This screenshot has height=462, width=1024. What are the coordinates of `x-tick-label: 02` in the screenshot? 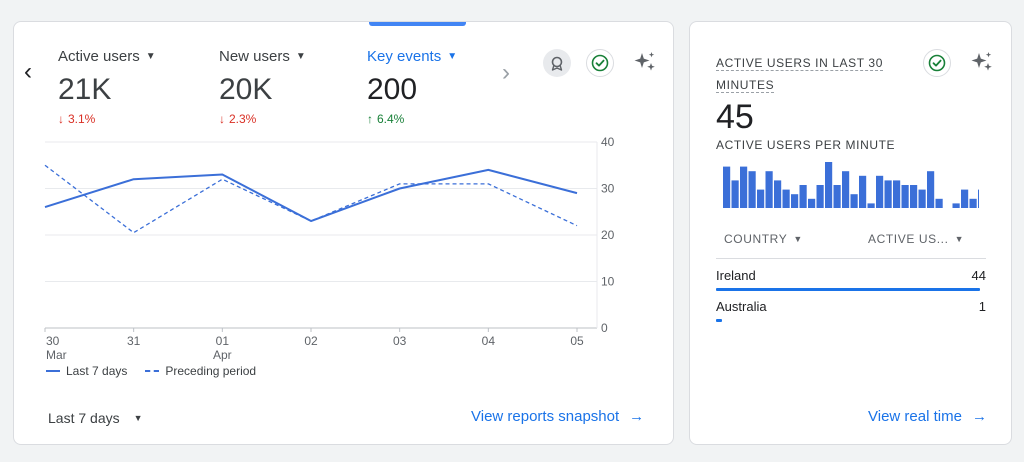 It's located at (311, 341).